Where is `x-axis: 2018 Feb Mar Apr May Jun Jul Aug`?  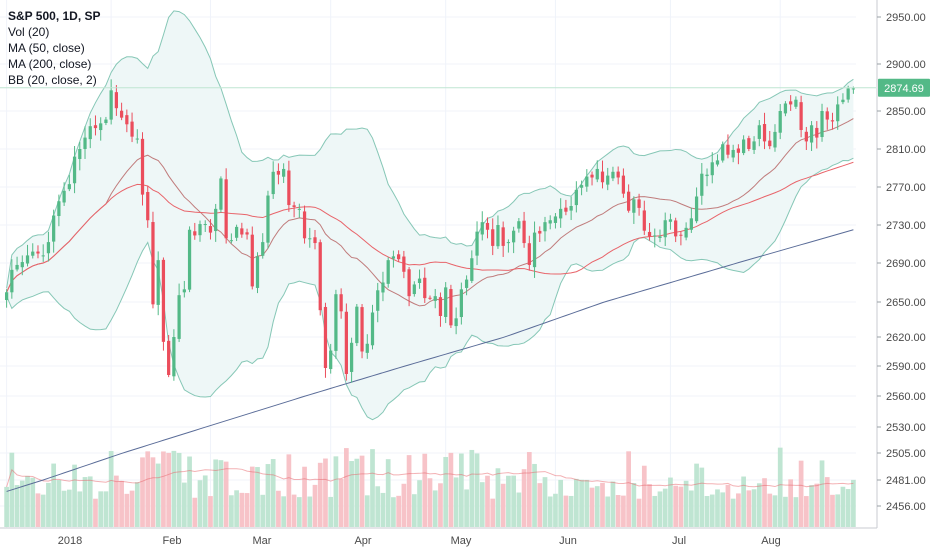 x-axis: 2018 Feb Mar Apr May Jun Jul Aug is located at coordinates (438, 537).